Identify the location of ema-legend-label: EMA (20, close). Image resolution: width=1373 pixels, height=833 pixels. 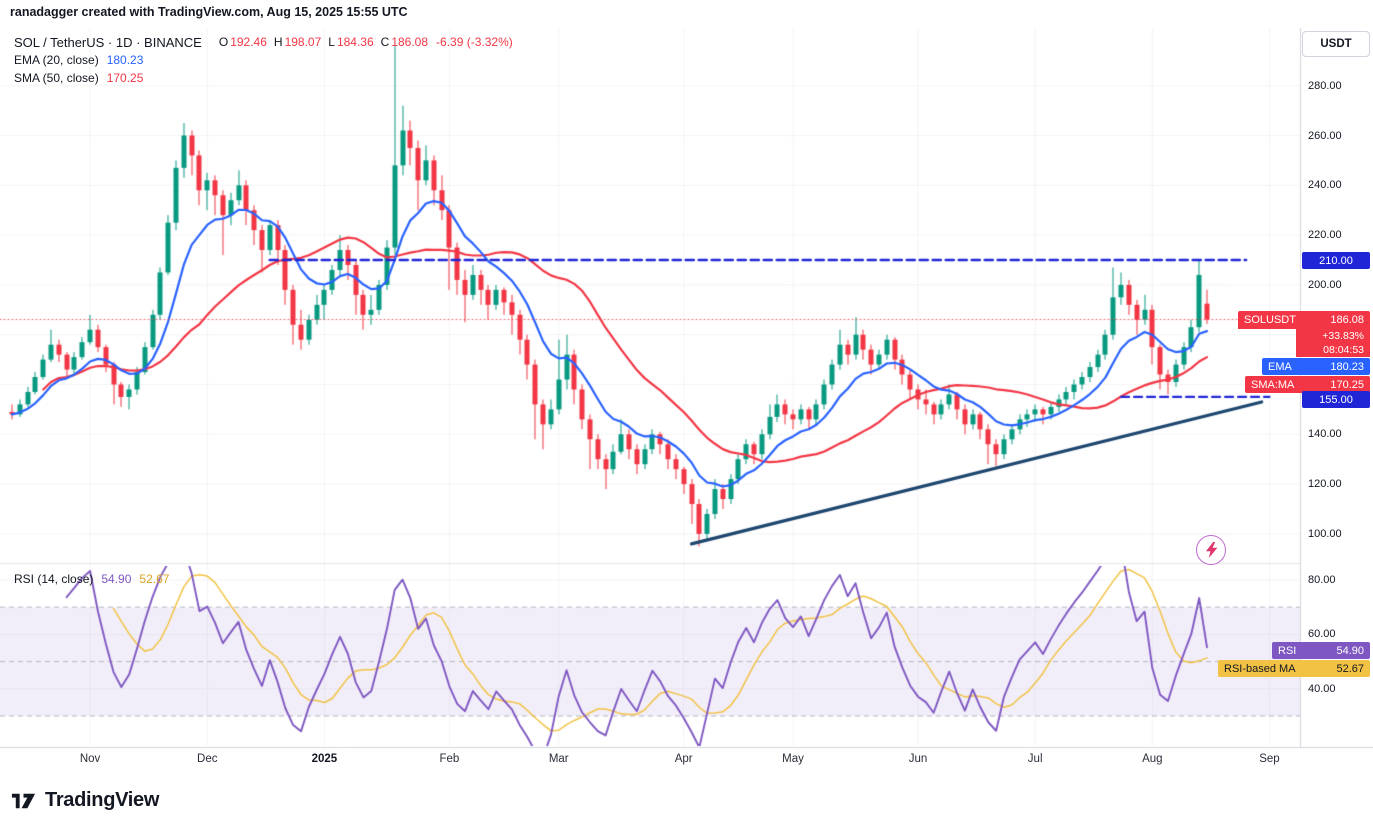
(56, 60).